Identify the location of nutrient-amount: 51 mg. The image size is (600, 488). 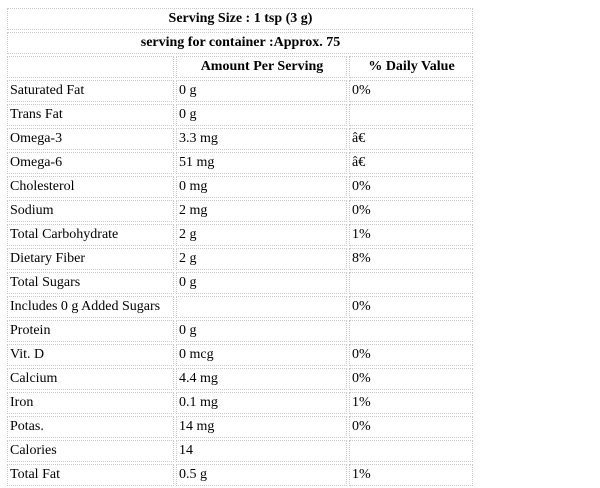
(261, 163).